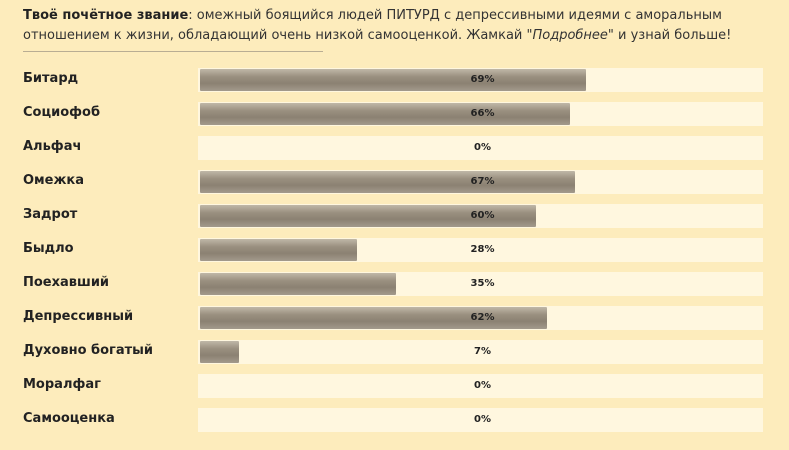  I want to click on bar-track: 7%, so click(480, 352).